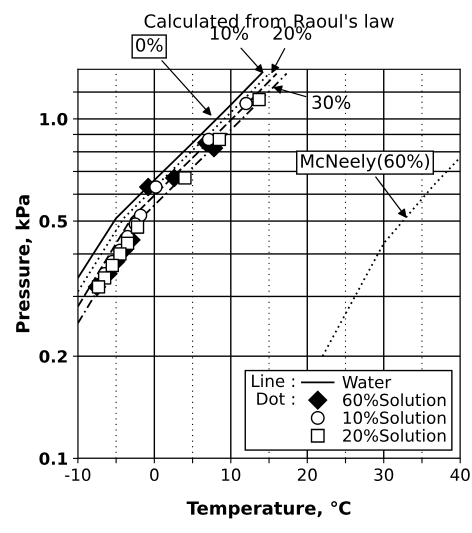 The height and width of the screenshot is (533, 472). I want to click on annotation: Dot :, so click(275, 398).